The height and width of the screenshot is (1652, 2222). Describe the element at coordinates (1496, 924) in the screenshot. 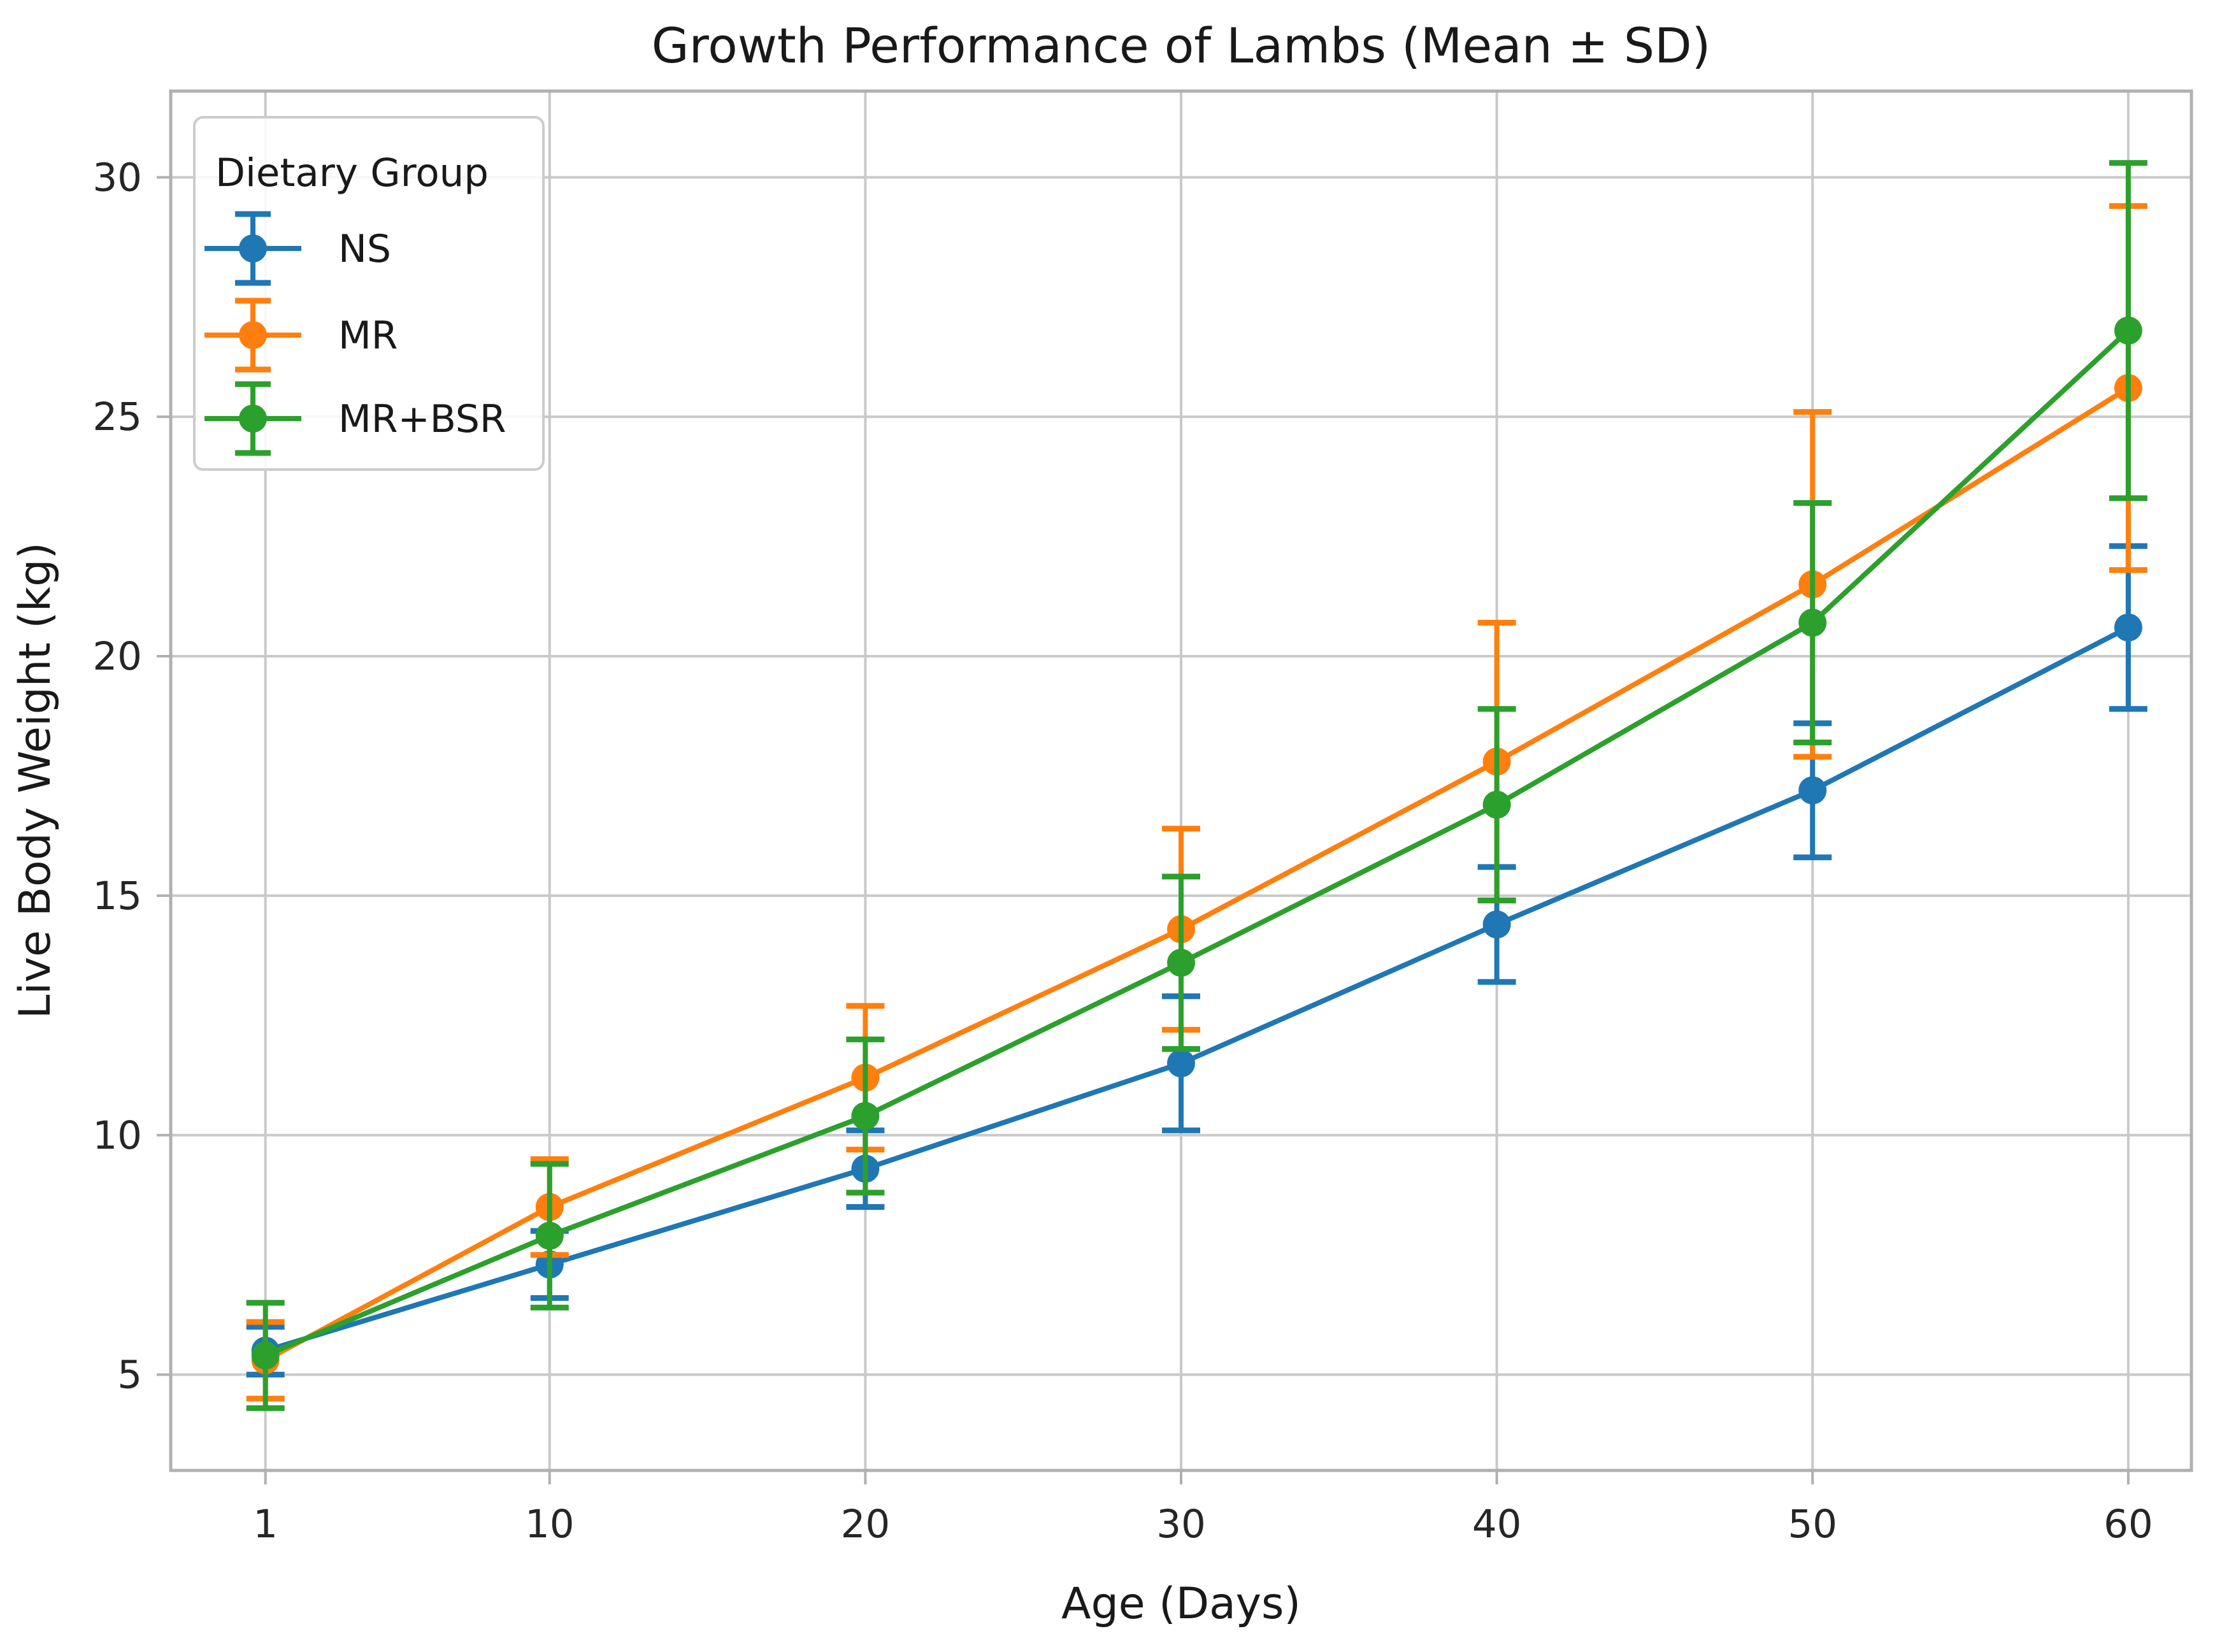

I see `marker-NS-day40` at that location.